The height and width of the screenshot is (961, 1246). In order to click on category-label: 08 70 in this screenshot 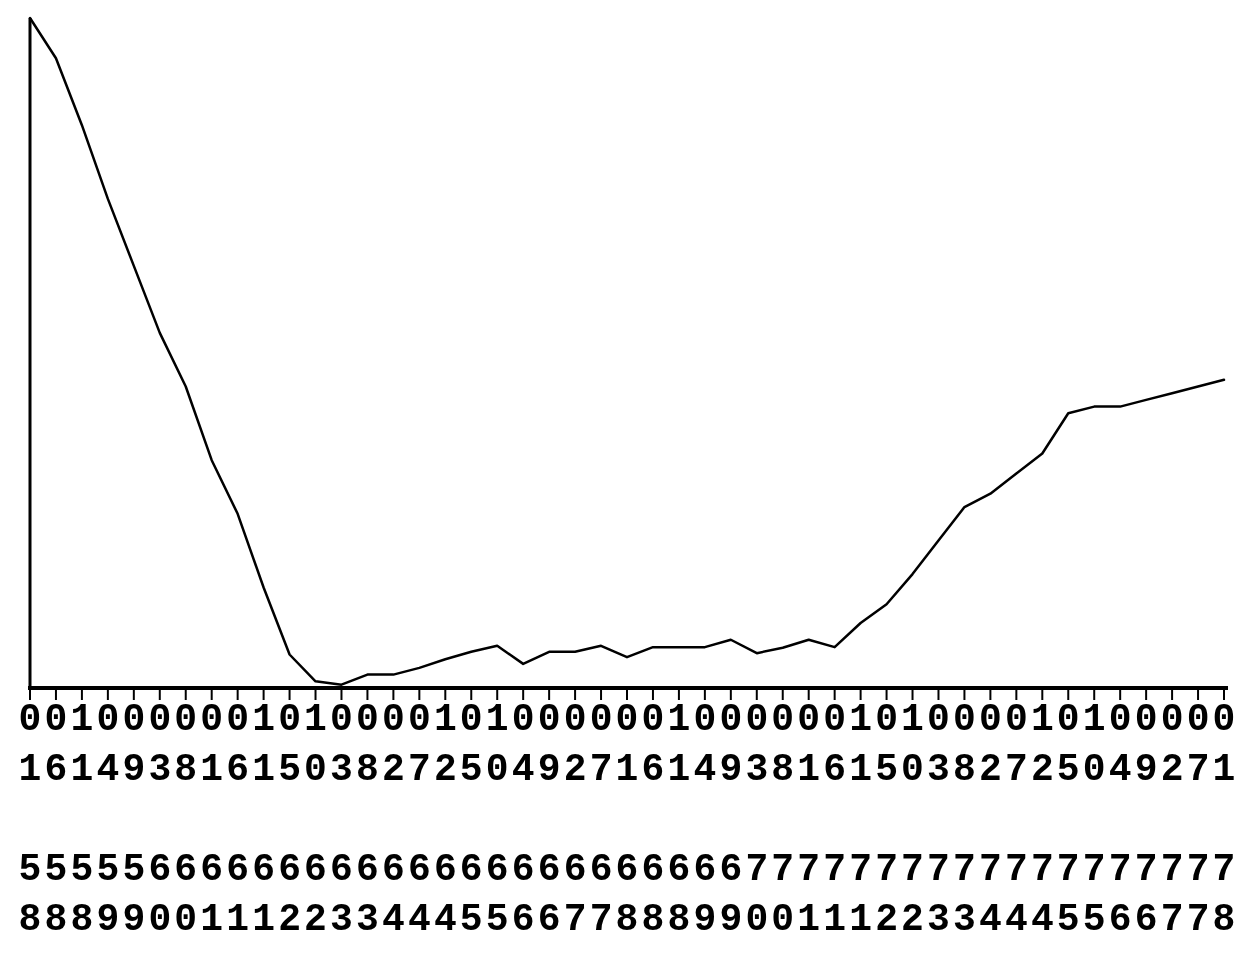, I will do `click(783, 819)`.